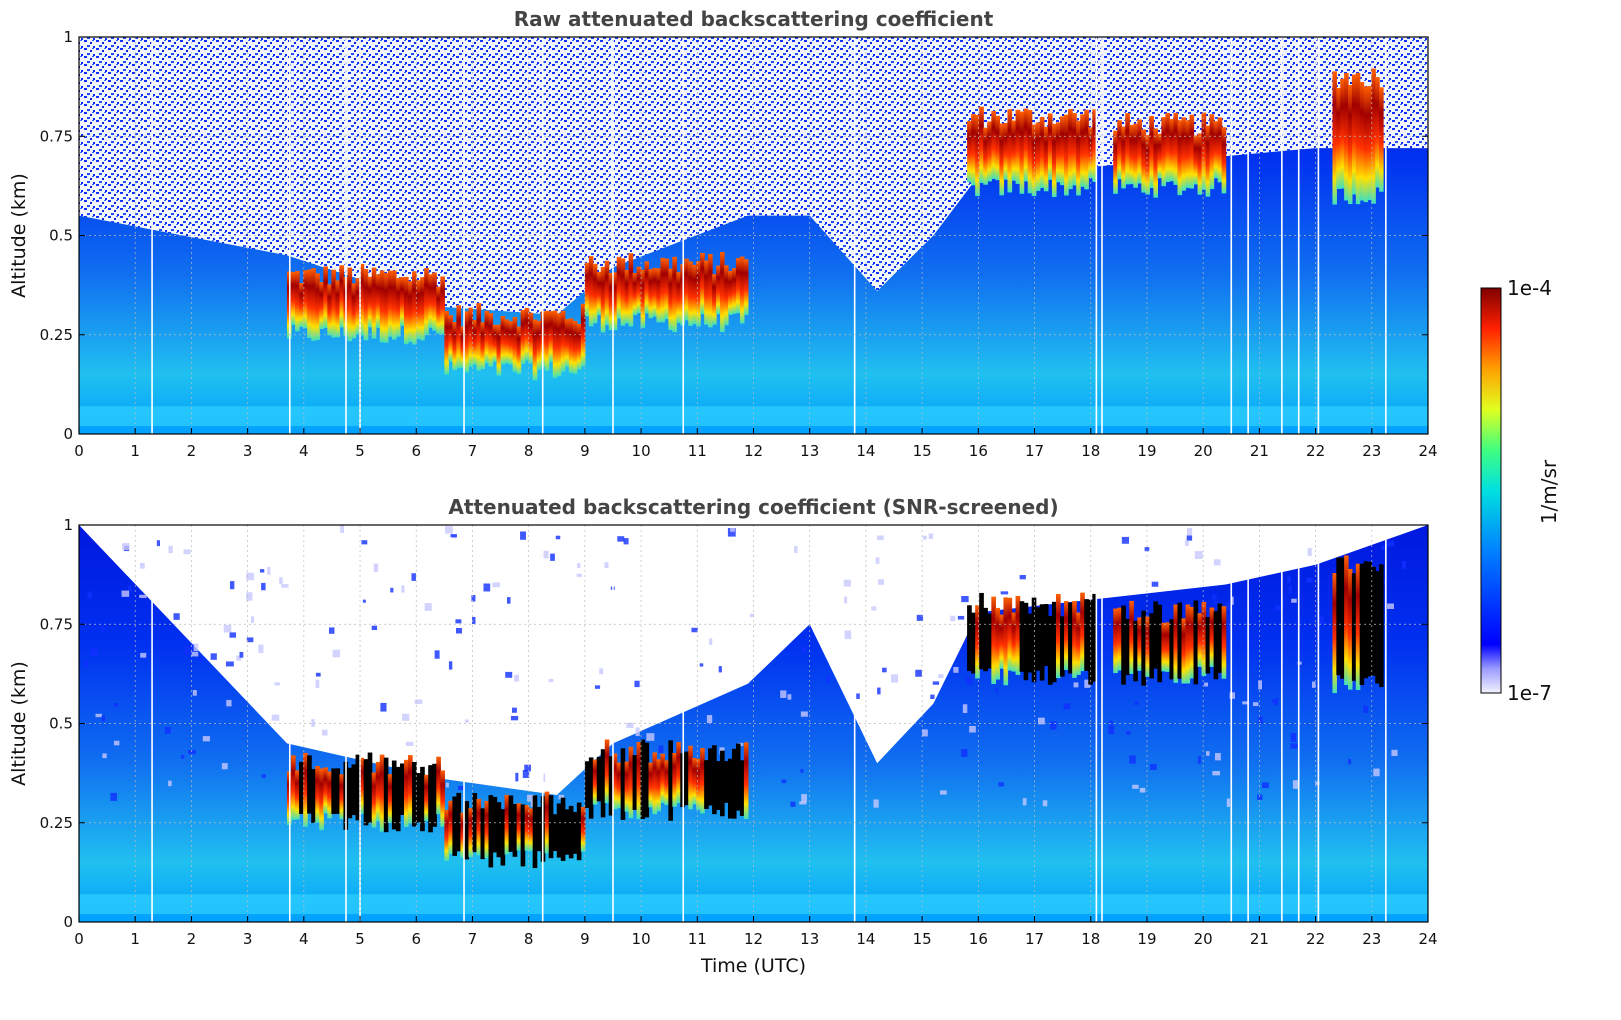  What do you see at coordinates (1315, 451) in the screenshot?
I see `x-tick-label: 22` at bounding box center [1315, 451].